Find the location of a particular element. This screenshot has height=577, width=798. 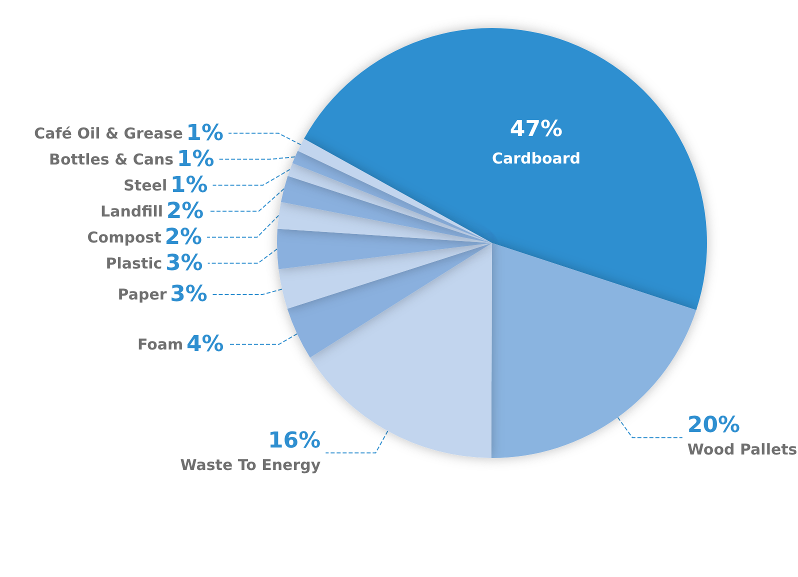

slice-label: Bottles & Cans is located at coordinates (111, 159).